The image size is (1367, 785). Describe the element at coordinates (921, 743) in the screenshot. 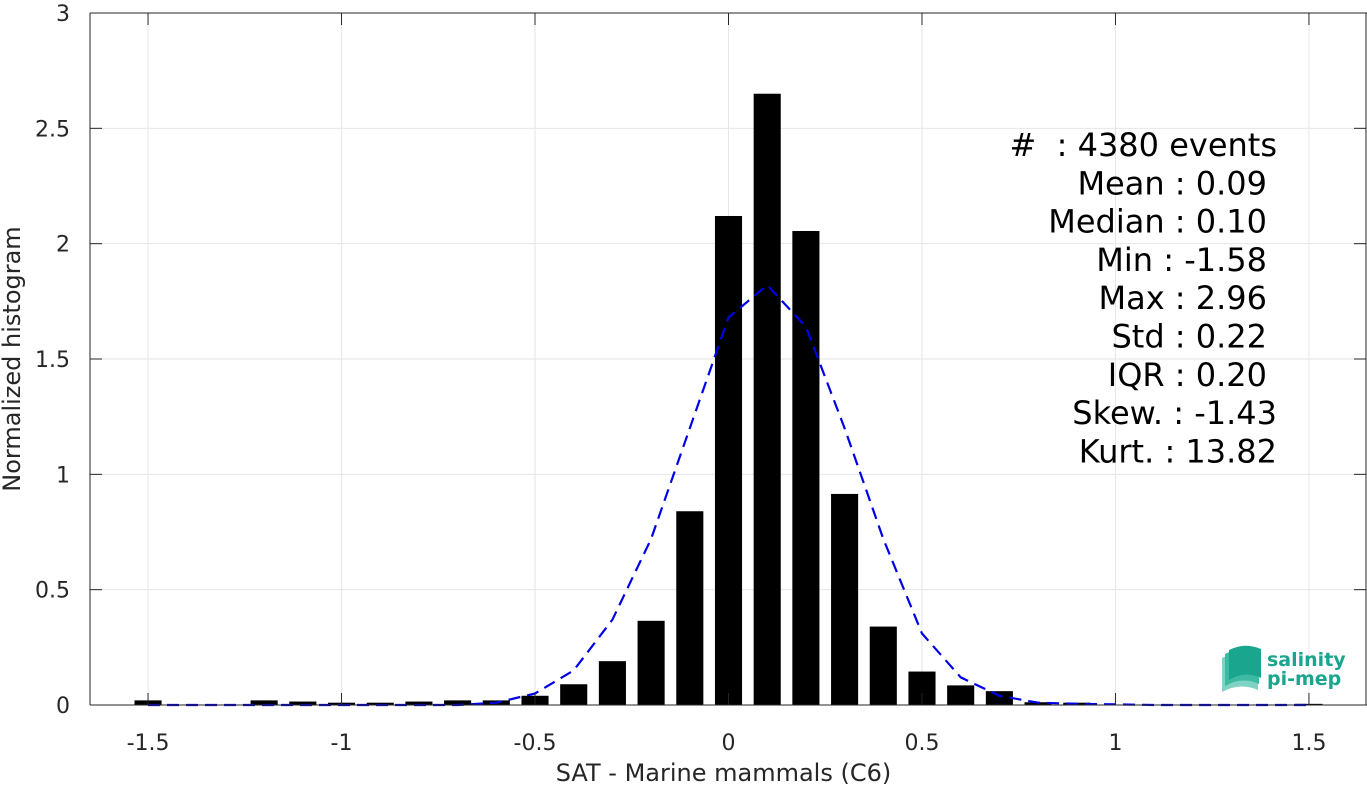

I see `x-tick-label: 0.5` at that location.